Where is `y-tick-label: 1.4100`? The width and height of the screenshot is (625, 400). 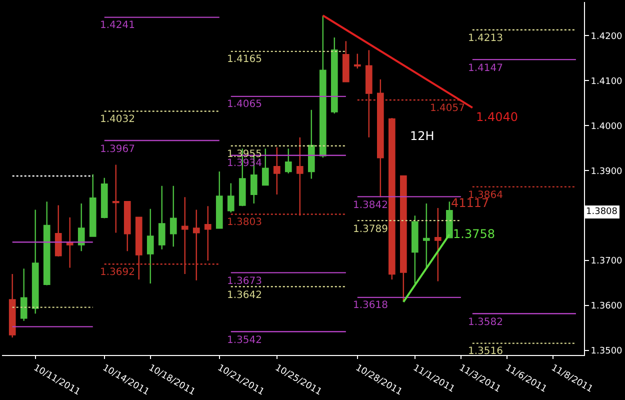
y-tick-label: 1.4100 is located at coordinates (606, 81).